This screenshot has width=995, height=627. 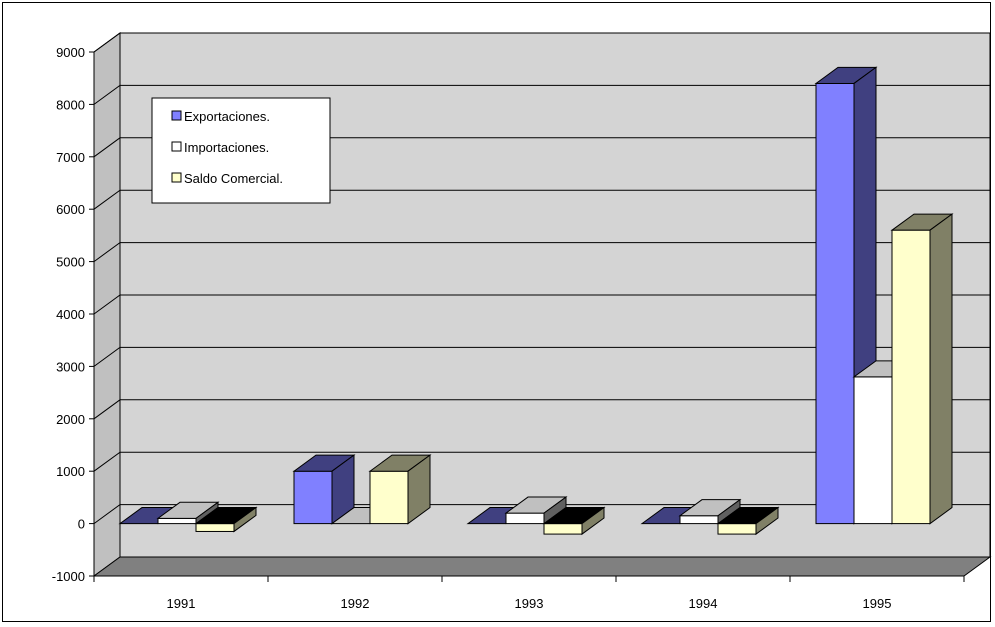 What do you see at coordinates (529, 603) in the screenshot?
I see `x-tick-label: 1993` at bounding box center [529, 603].